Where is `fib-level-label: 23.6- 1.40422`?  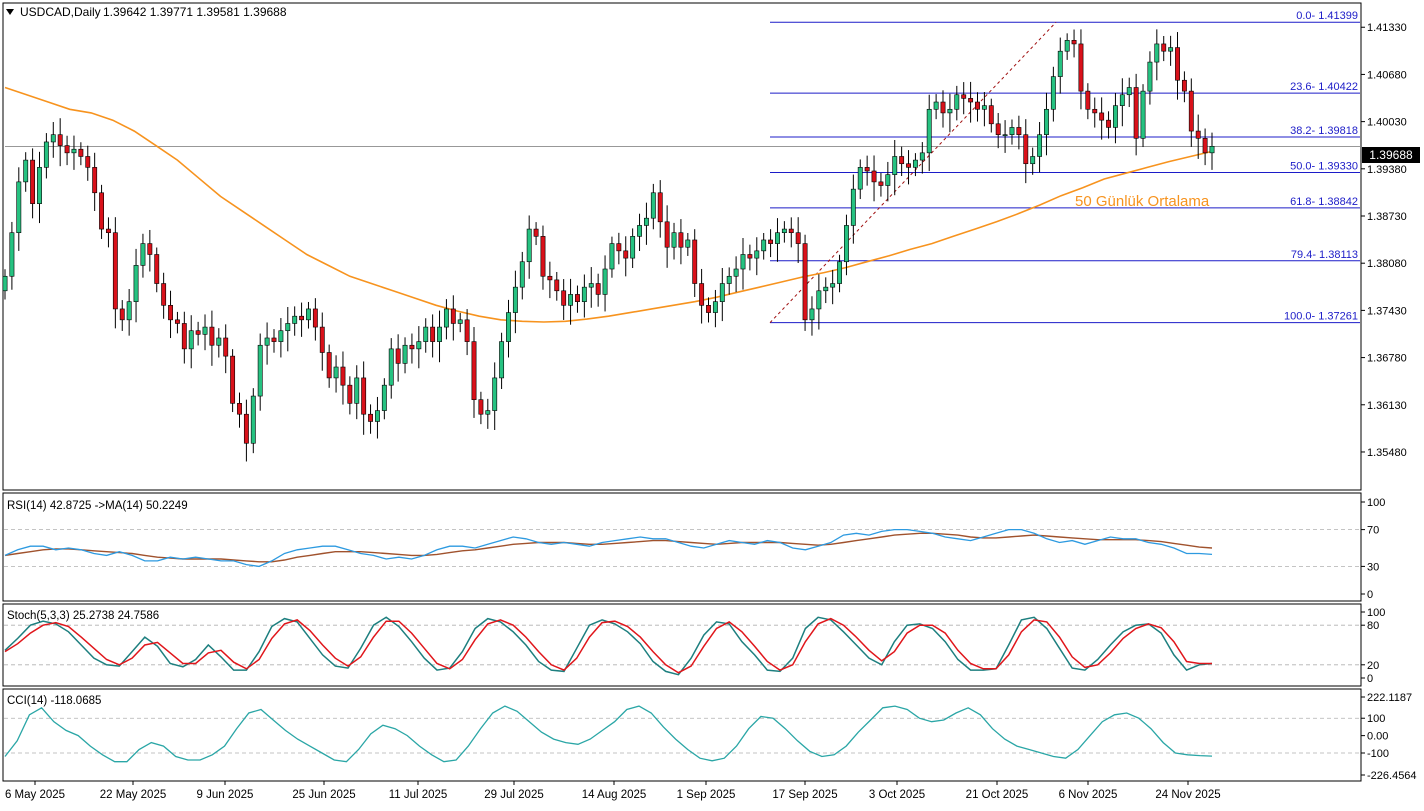 fib-level-label: 23.6- 1.40422 is located at coordinates (1324, 87).